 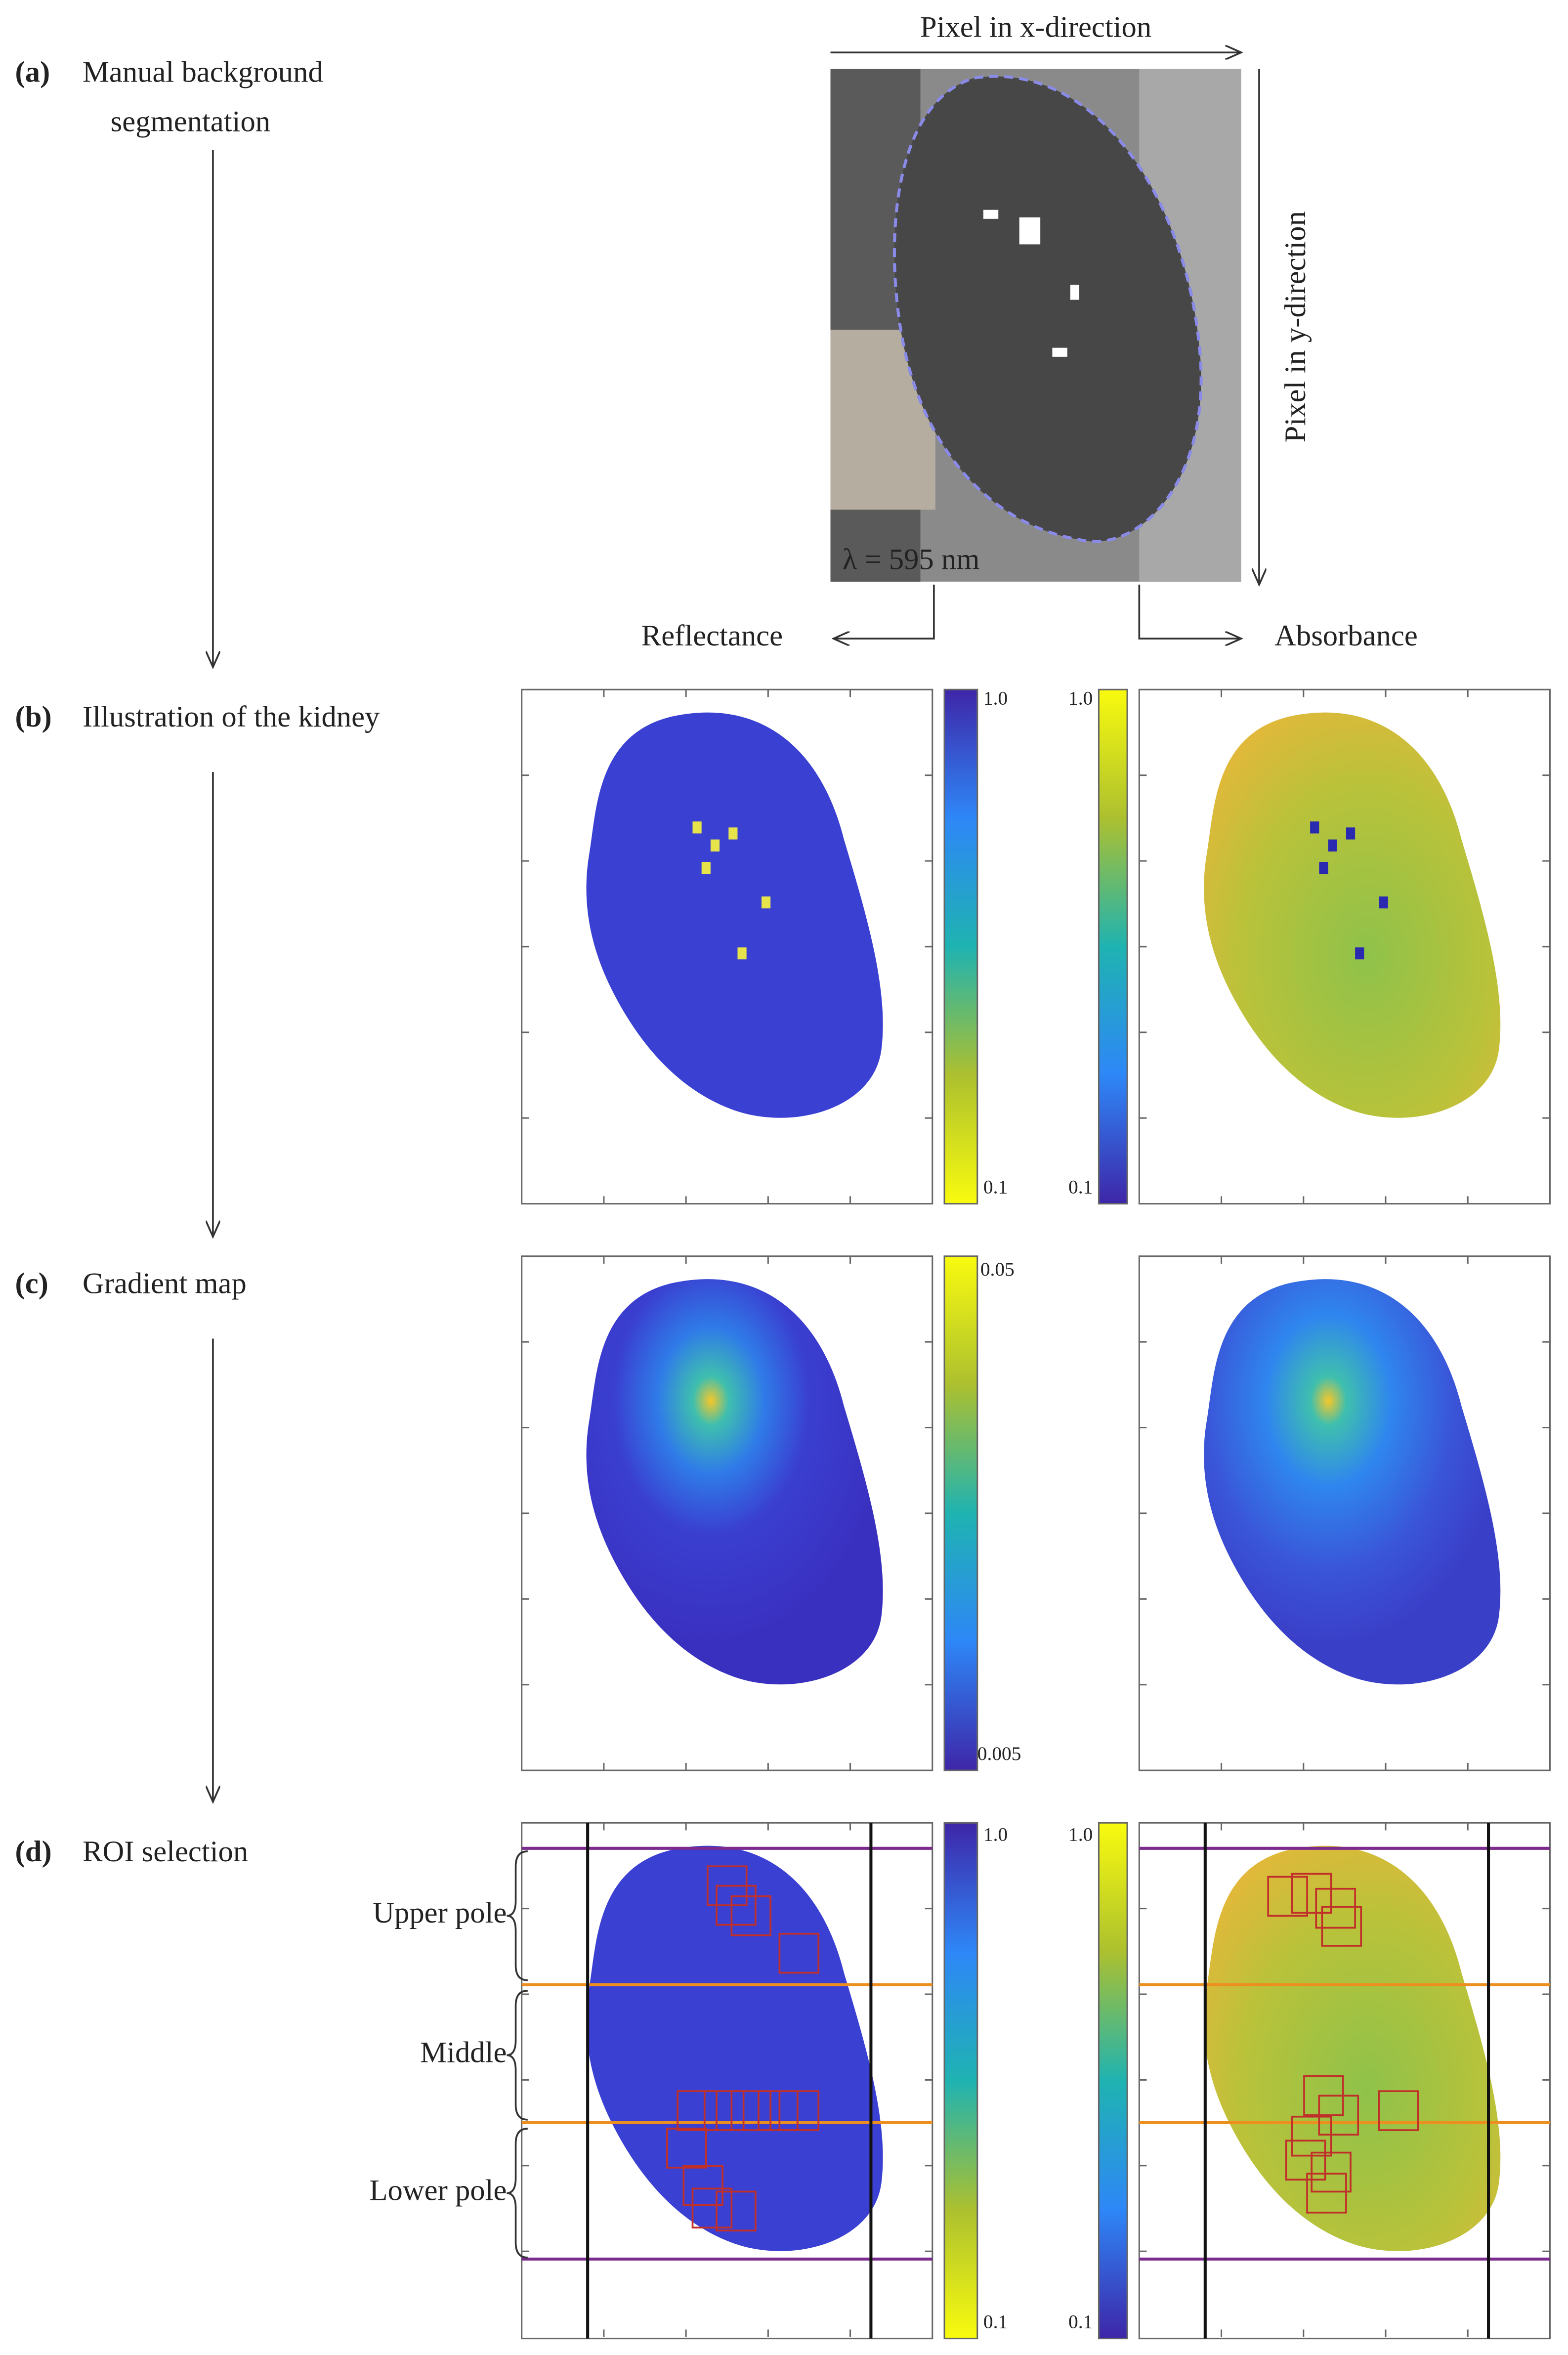 I want to click on step-label: ROI selection, so click(x=165, y=1852).